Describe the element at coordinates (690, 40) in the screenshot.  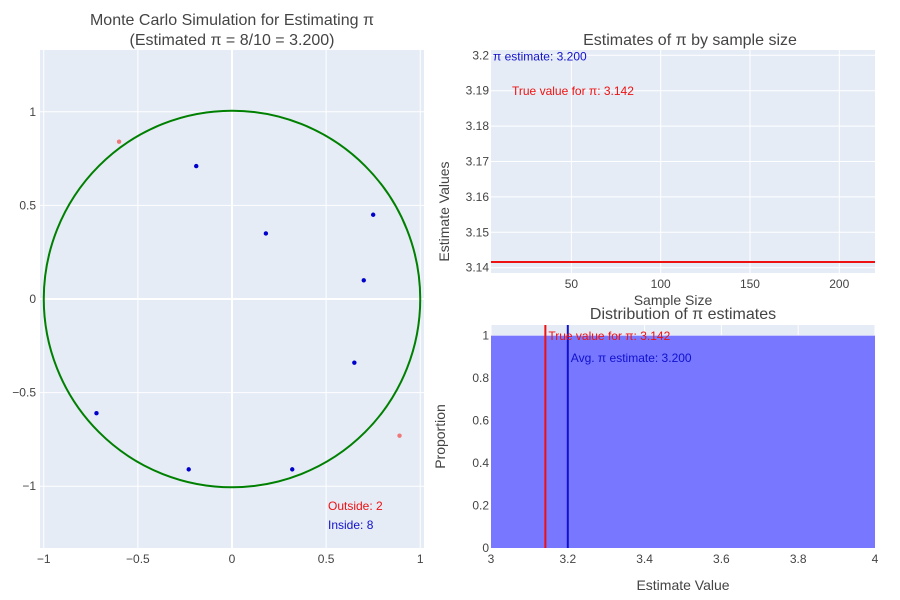
I see `estimates-title: Estimates of π by sample size` at that location.